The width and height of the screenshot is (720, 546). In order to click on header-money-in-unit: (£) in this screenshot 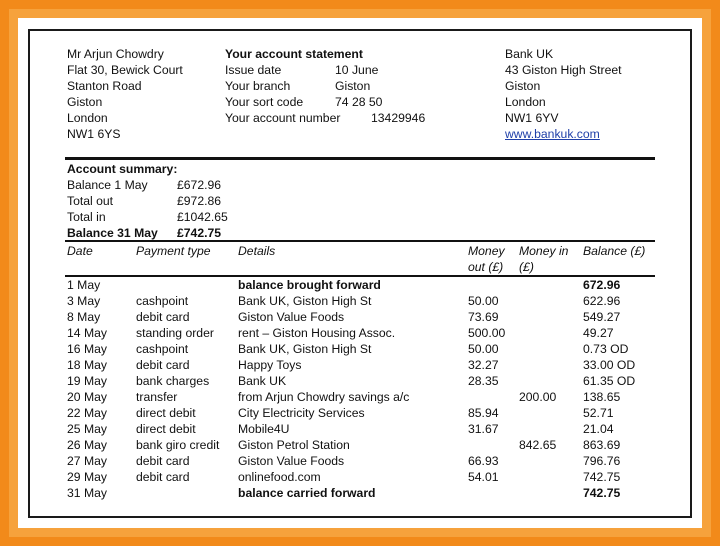, I will do `click(526, 267)`.